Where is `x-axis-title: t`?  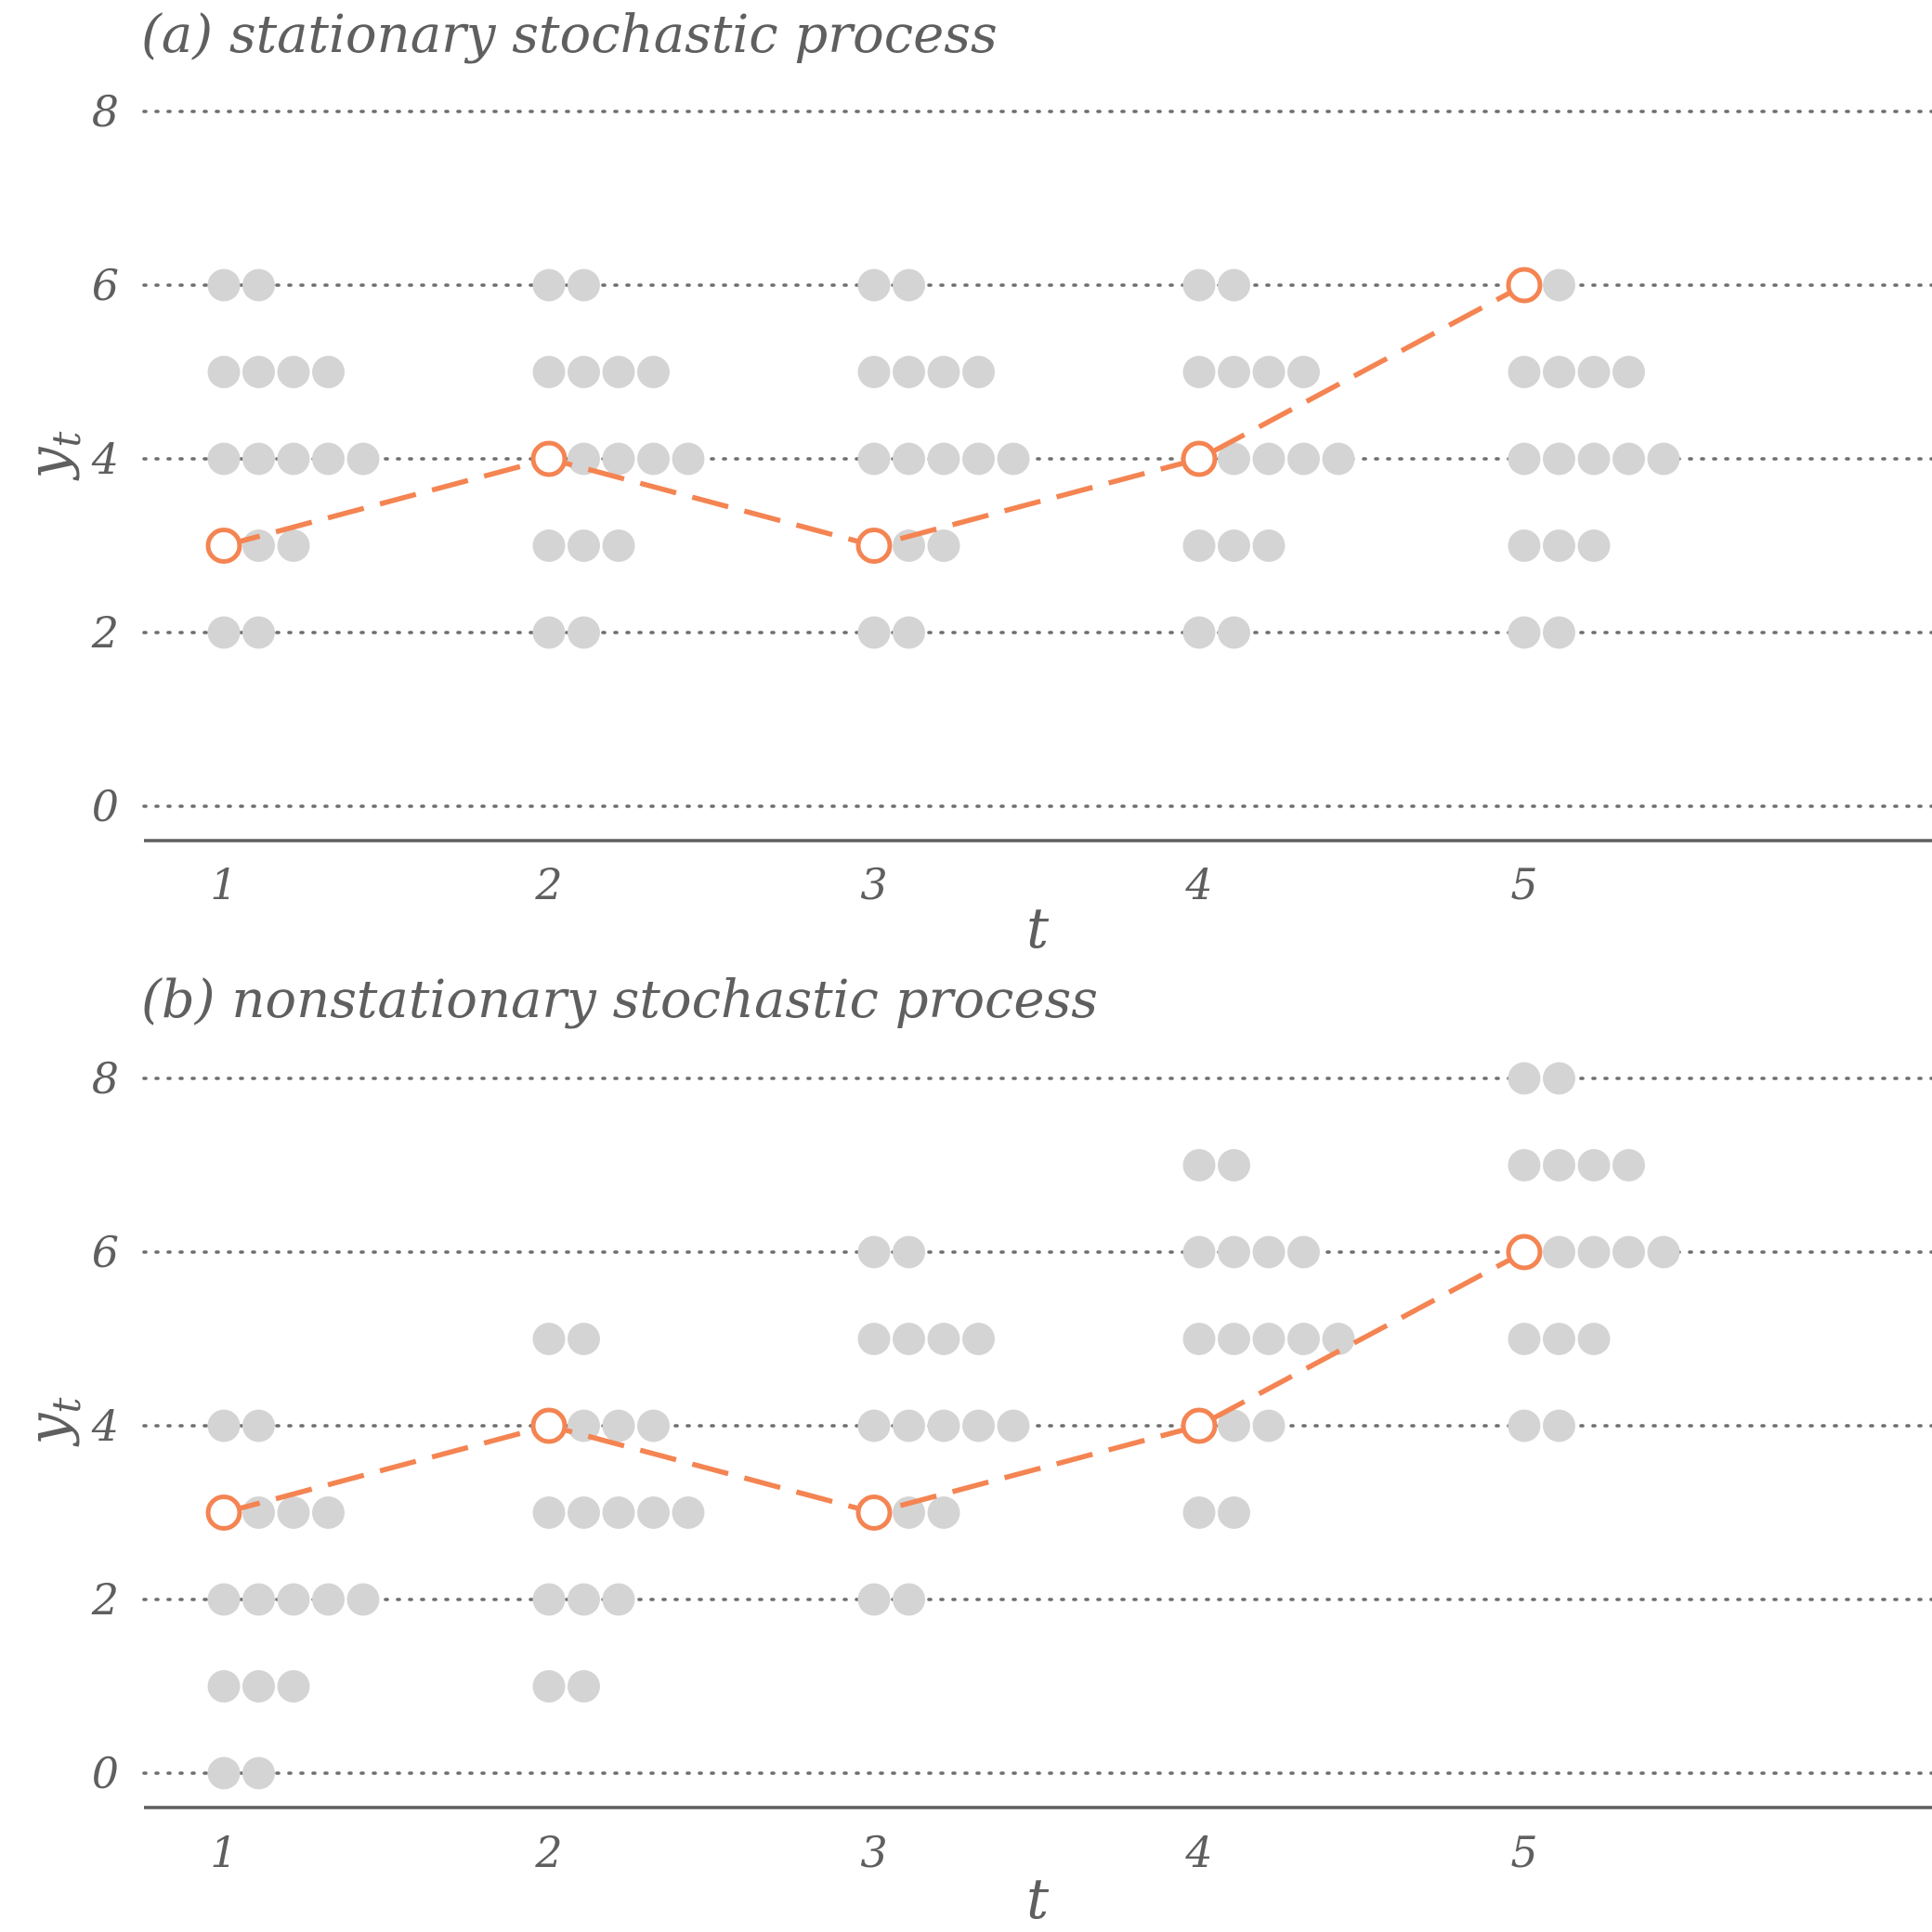 x-axis-title: t is located at coordinates (1038, 1899).